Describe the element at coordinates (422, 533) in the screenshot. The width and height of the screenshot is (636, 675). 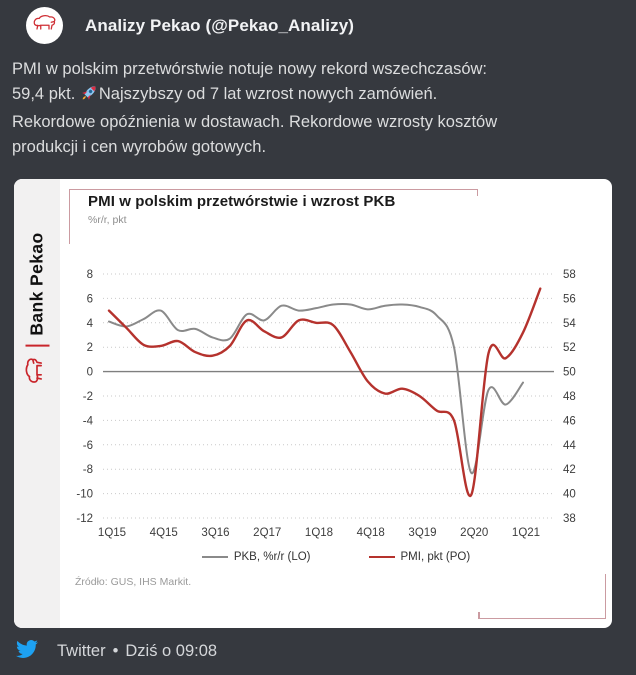
I see `svg-text: 3Q19` at that location.